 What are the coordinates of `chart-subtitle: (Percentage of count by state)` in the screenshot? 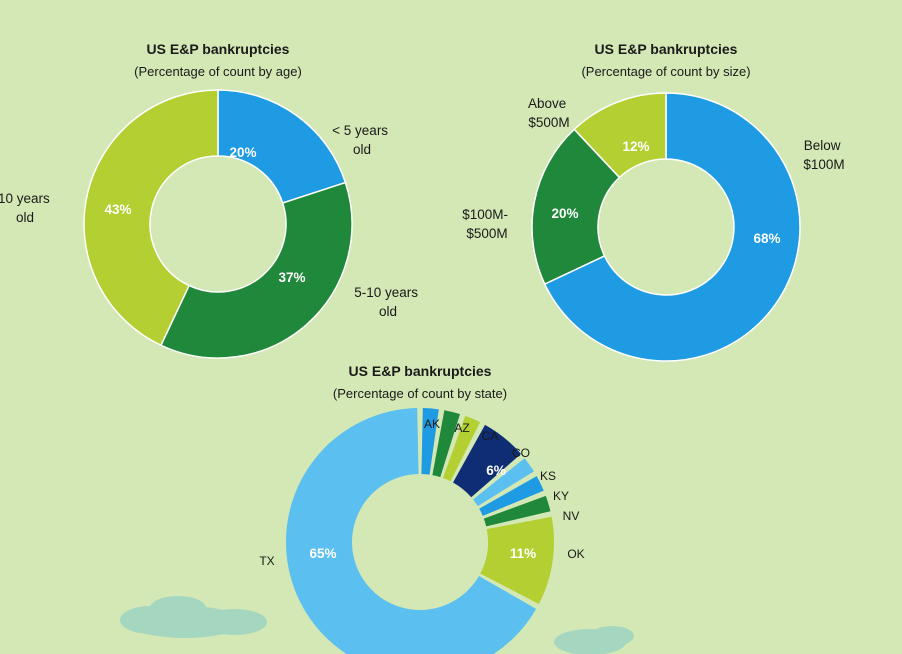 It's located at (420, 393).